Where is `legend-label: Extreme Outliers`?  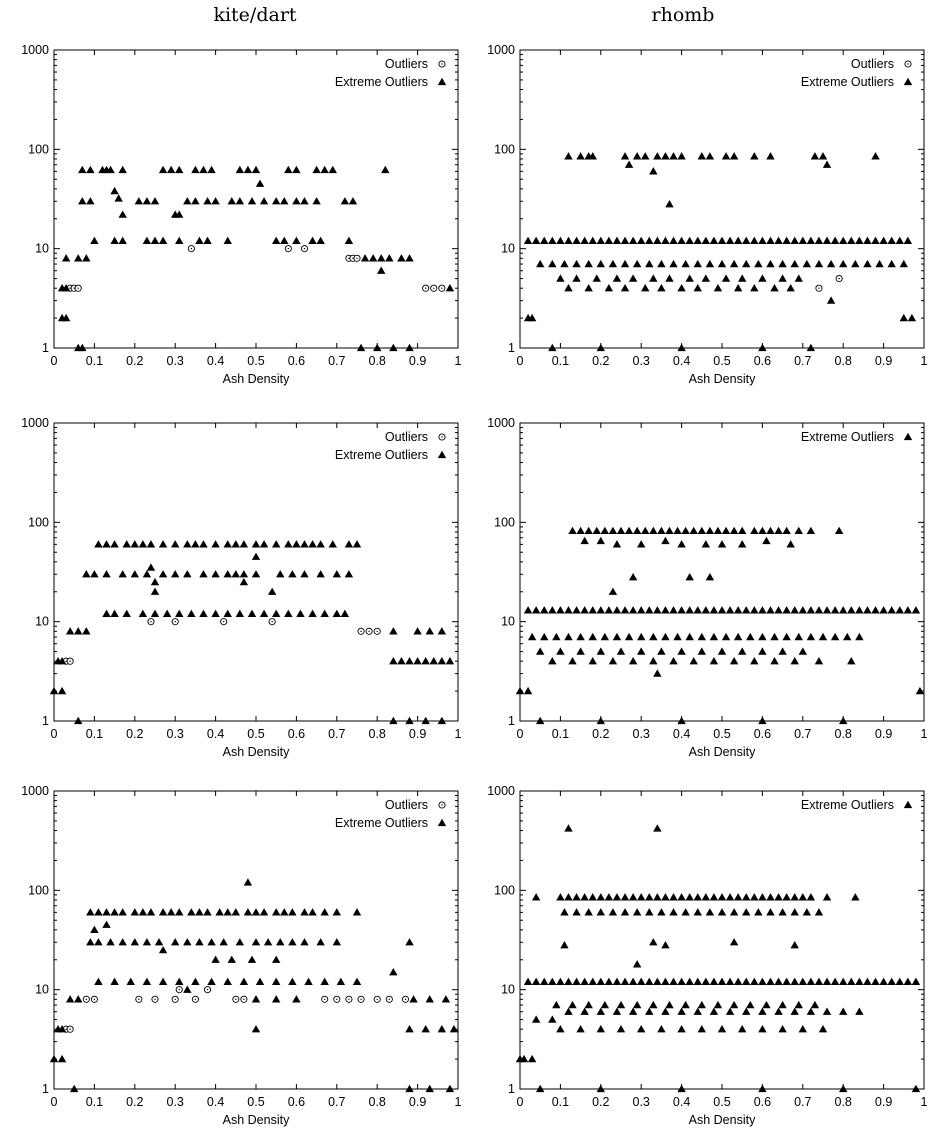
legend-label: Extreme Outliers is located at coordinates (847, 805).